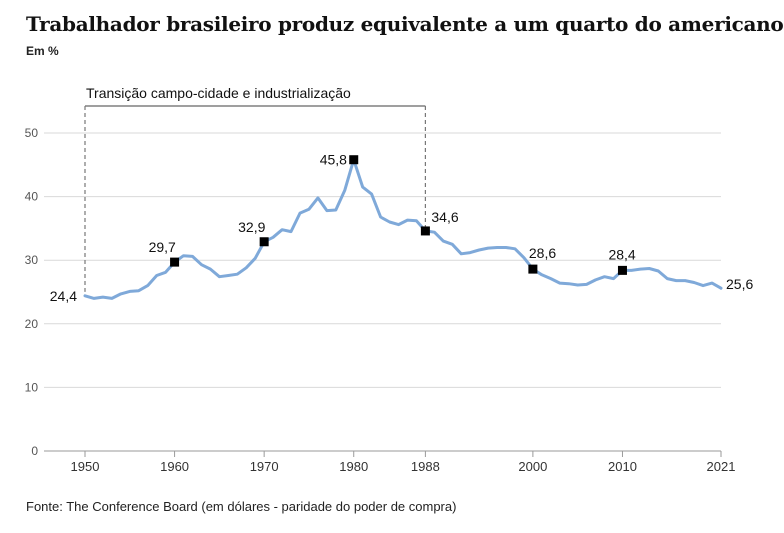 Image resolution: width=784 pixels, height=533 pixels. I want to click on y-tick-label: 20, so click(32, 324).